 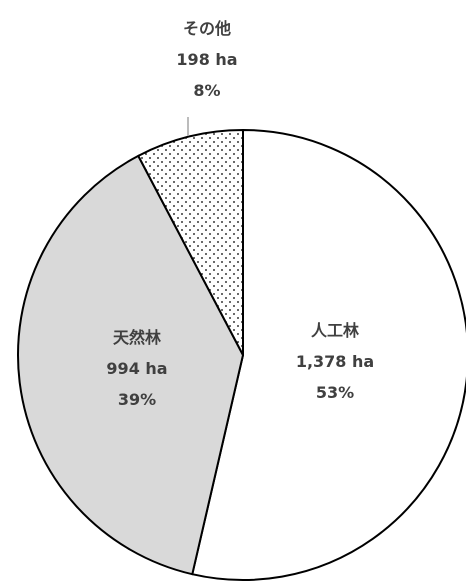 I want to click on label-artificial-forest: 人工林 1,378 ha 53%, so click(x=335, y=361).